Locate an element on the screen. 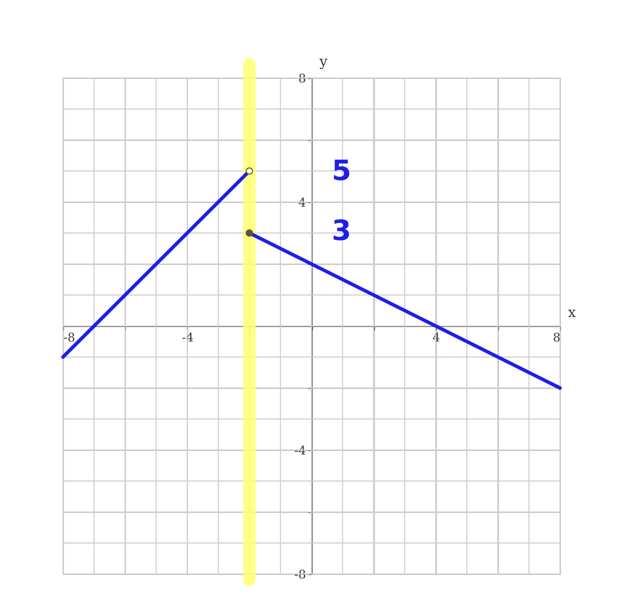  x-tick-label: 8 is located at coordinates (556, 337).